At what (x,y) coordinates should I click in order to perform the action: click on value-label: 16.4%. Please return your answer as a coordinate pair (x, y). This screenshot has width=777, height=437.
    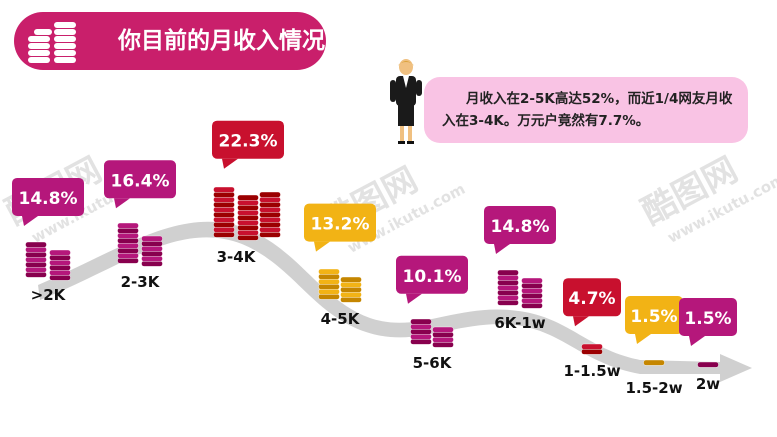
    Looking at the image, I should click on (140, 181).